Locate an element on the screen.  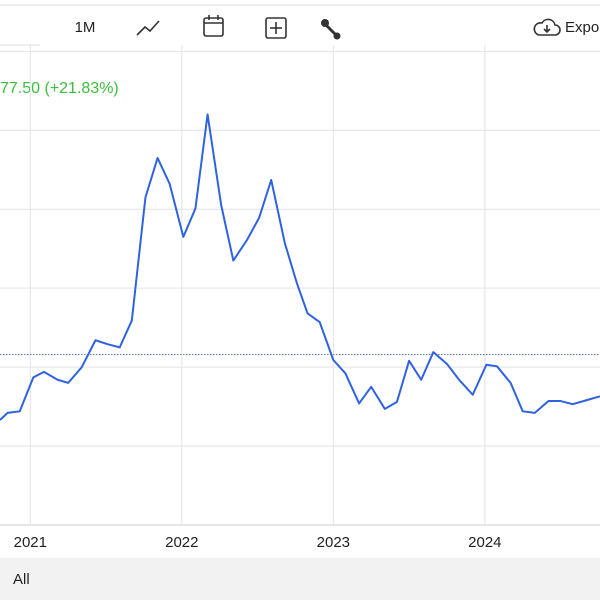
calendar-icon is located at coordinates (213, 26).